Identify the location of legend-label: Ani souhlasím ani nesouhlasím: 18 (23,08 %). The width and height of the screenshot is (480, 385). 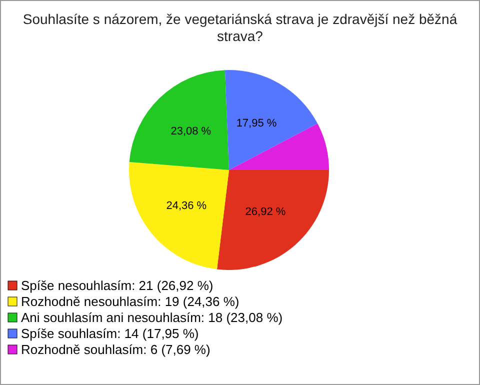
(152, 317).